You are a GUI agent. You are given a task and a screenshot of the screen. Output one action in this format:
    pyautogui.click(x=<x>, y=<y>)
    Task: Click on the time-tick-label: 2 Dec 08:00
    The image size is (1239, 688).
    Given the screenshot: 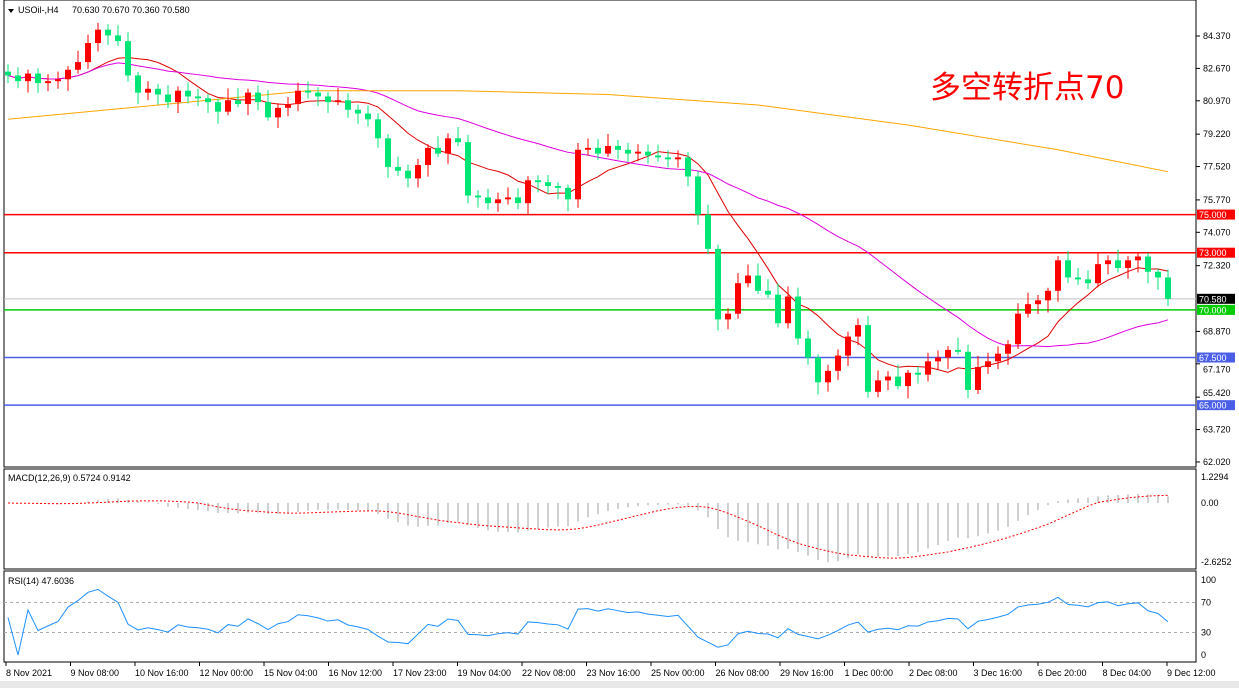 What is the action you would take?
    pyautogui.click(x=933, y=673)
    